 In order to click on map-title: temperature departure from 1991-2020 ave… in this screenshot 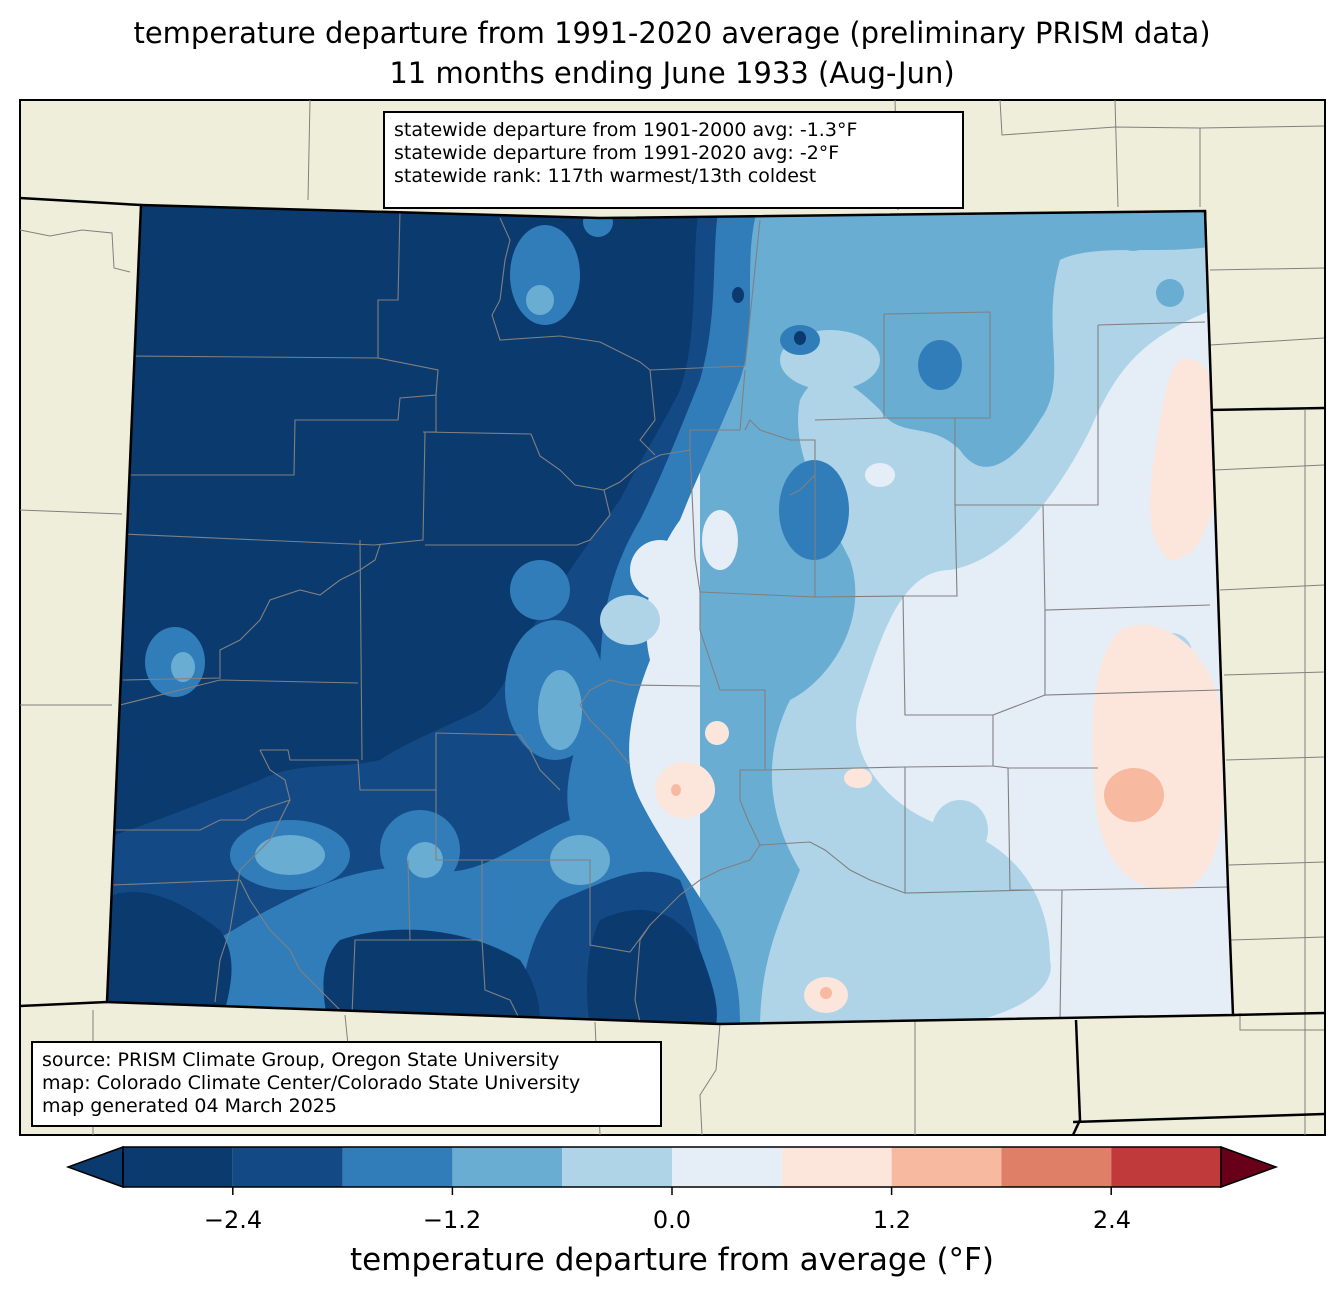, I will do `click(672, 33)`.